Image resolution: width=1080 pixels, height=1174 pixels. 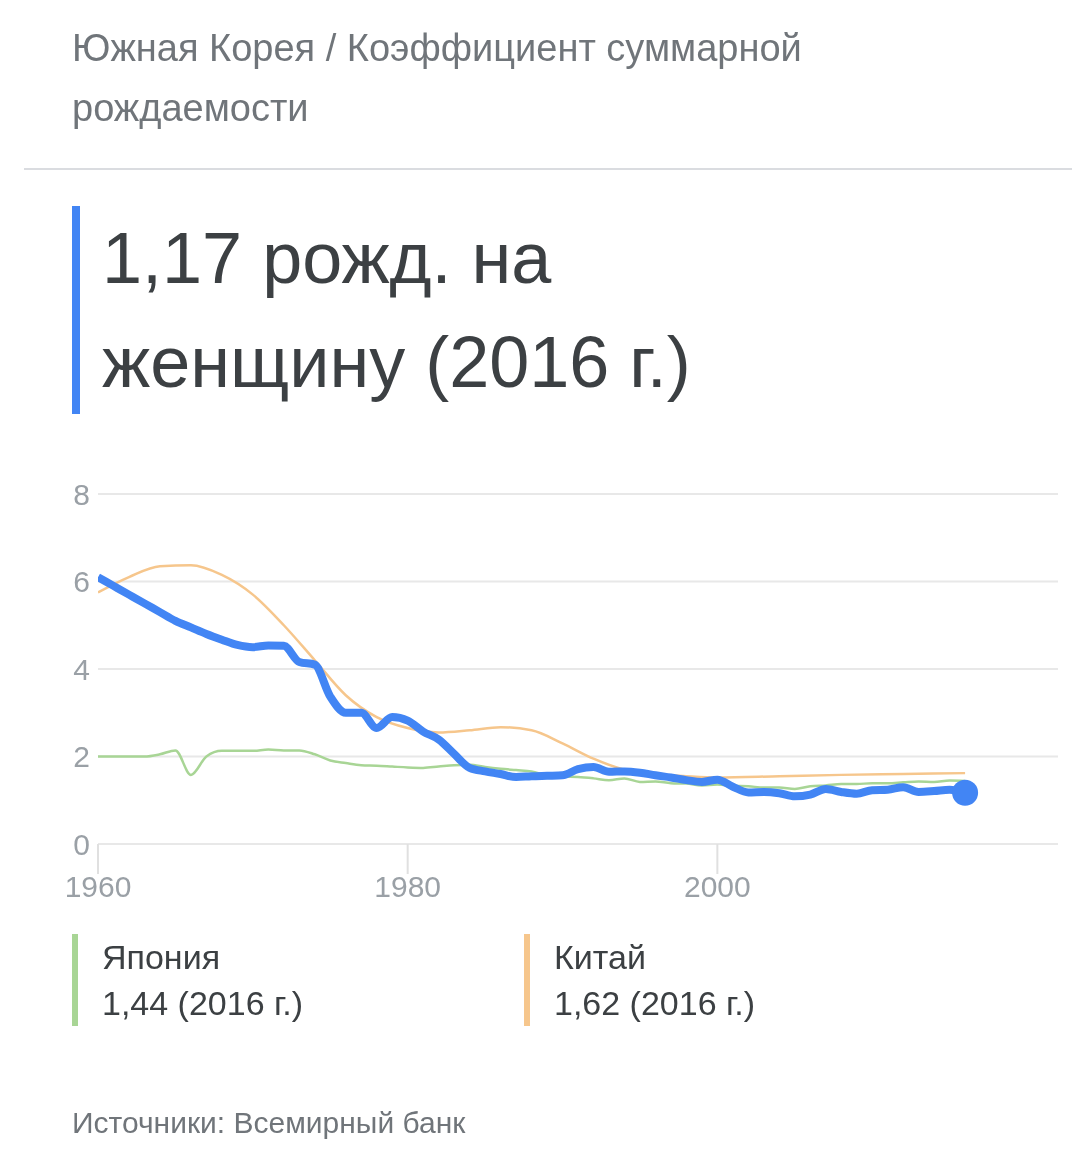 What do you see at coordinates (81, 669) in the screenshot?
I see `y-tick-label: 4` at bounding box center [81, 669].